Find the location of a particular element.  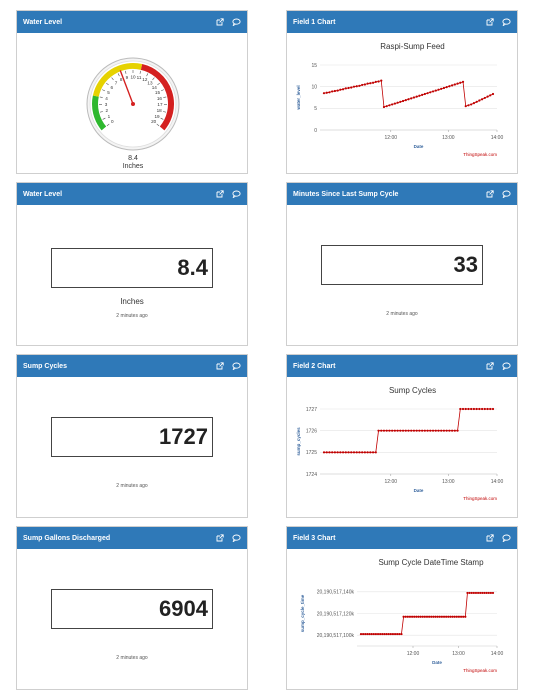

x-tick-label: 14:00 is located at coordinates (497, 138).